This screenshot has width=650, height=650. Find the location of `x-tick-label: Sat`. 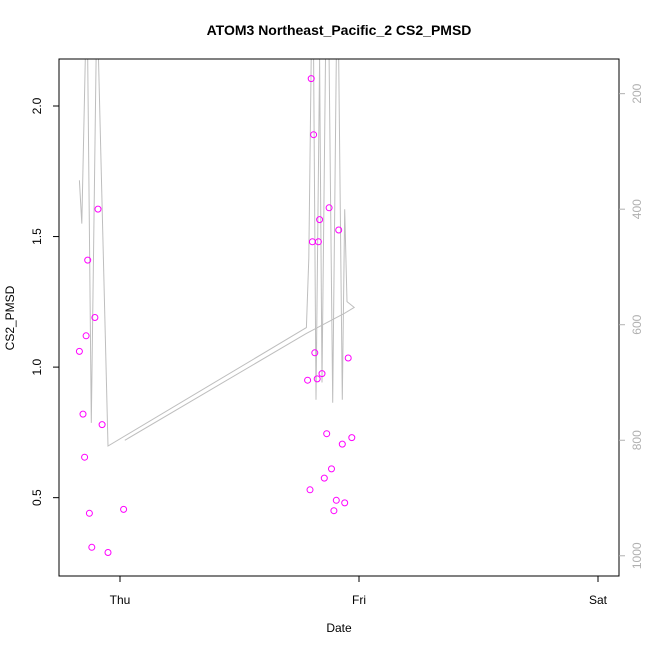

x-tick-label: Sat is located at coordinates (598, 600).